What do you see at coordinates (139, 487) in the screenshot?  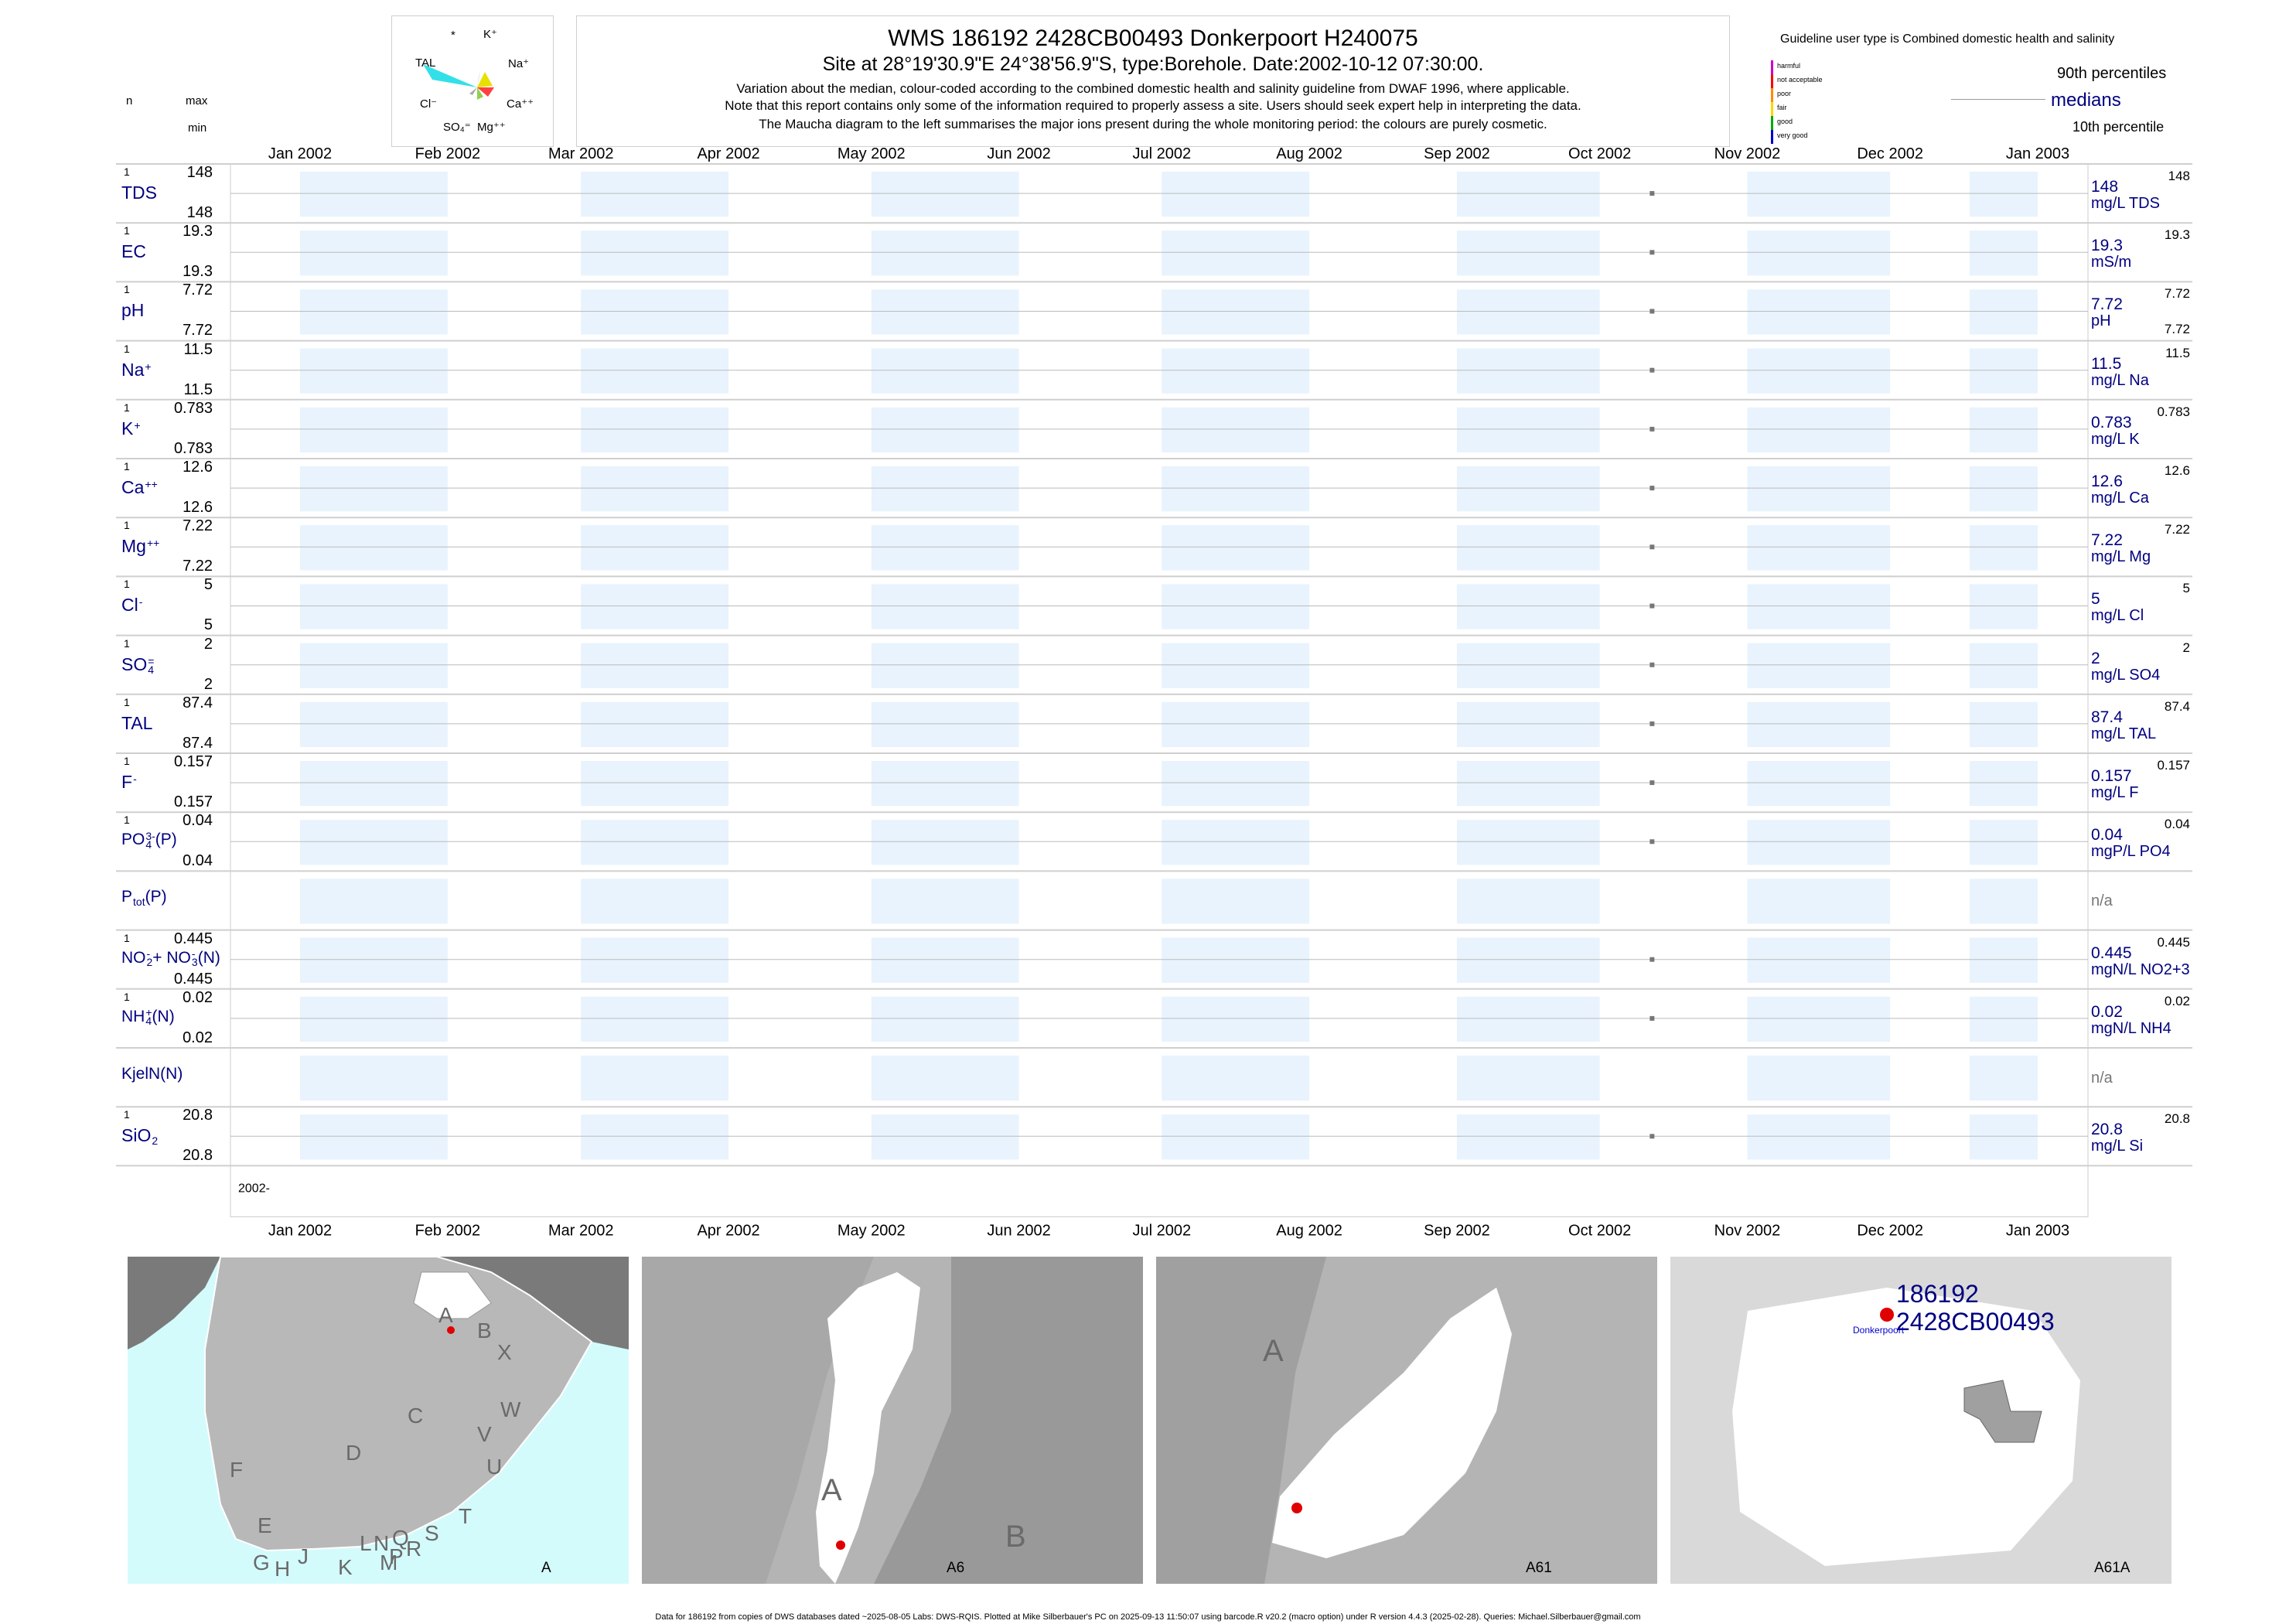 I see `parameter-label: Ca ++` at bounding box center [139, 487].